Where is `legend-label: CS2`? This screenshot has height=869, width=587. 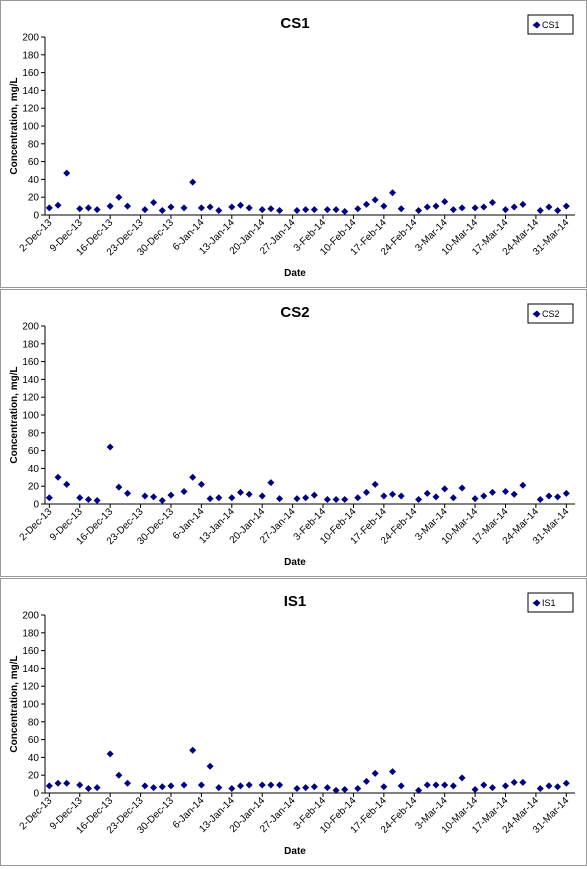
legend-label: CS2 is located at coordinates (551, 314).